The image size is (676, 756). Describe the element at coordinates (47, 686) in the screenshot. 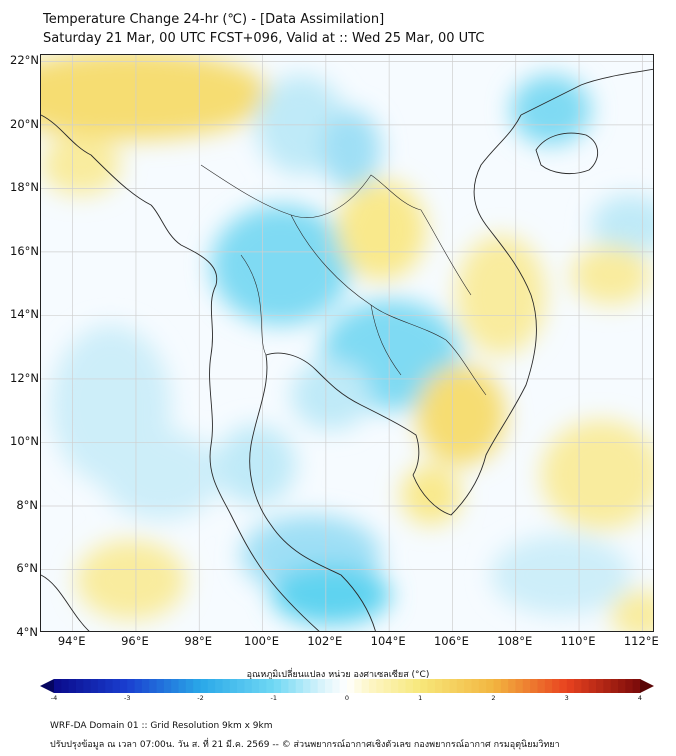

I see `colorbar-min-arrow` at that location.